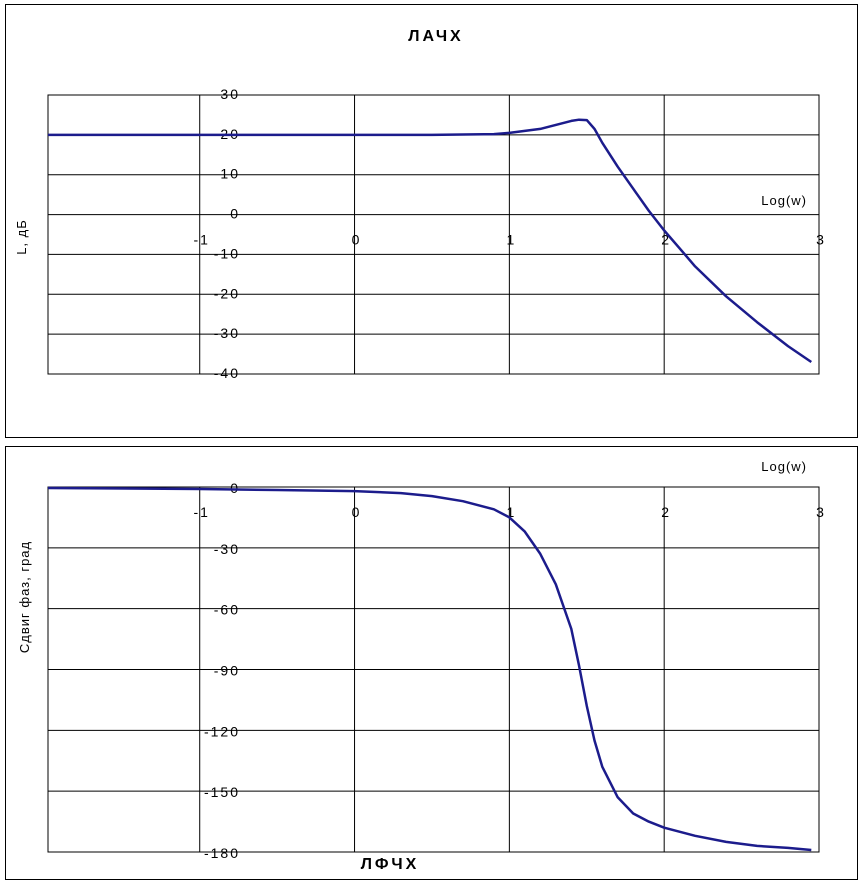 The image size is (865, 889). Describe the element at coordinates (821, 512) in the screenshot. I see `phase-x-tick-label: 3` at that location.